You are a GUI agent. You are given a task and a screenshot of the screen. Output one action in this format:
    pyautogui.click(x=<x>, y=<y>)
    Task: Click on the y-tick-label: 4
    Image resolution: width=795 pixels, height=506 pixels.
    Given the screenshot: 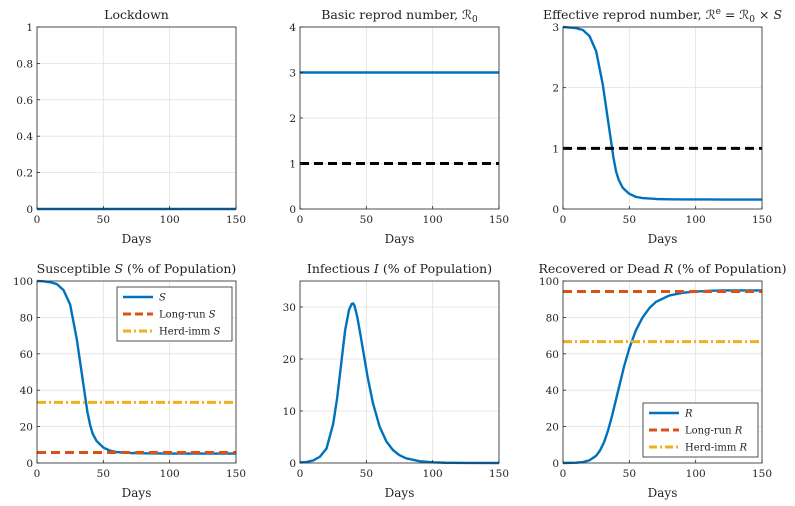 What is the action you would take?
    pyautogui.click(x=292, y=28)
    